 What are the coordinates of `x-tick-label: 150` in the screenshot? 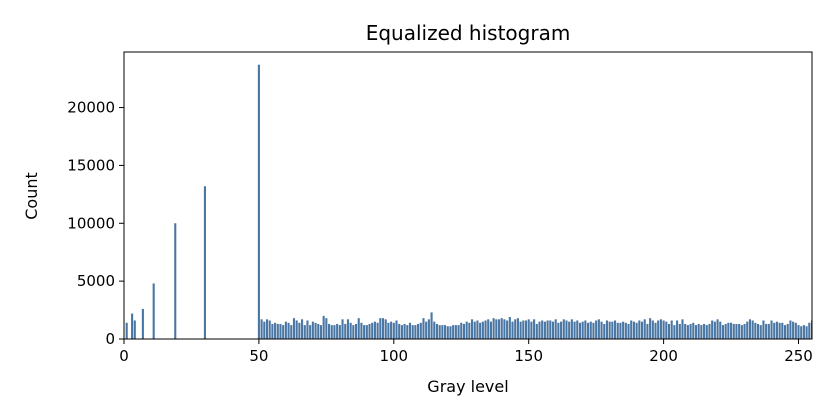 It's located at (528, 356).